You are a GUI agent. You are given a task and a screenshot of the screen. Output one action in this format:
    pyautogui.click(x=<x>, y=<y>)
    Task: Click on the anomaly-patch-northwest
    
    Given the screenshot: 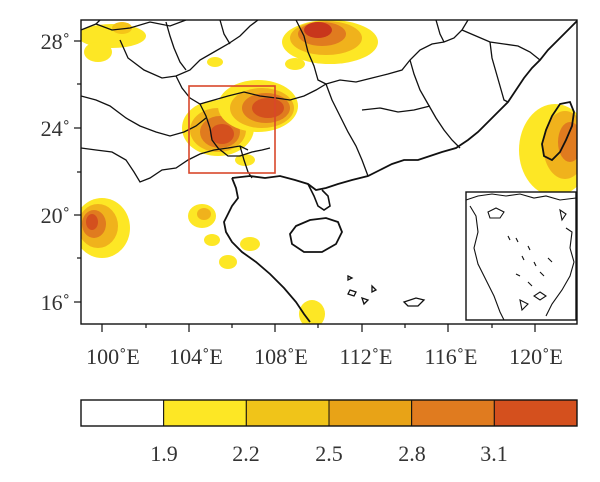 What is the action you would take?
    pyautogui.click(x=113, y=42)
    